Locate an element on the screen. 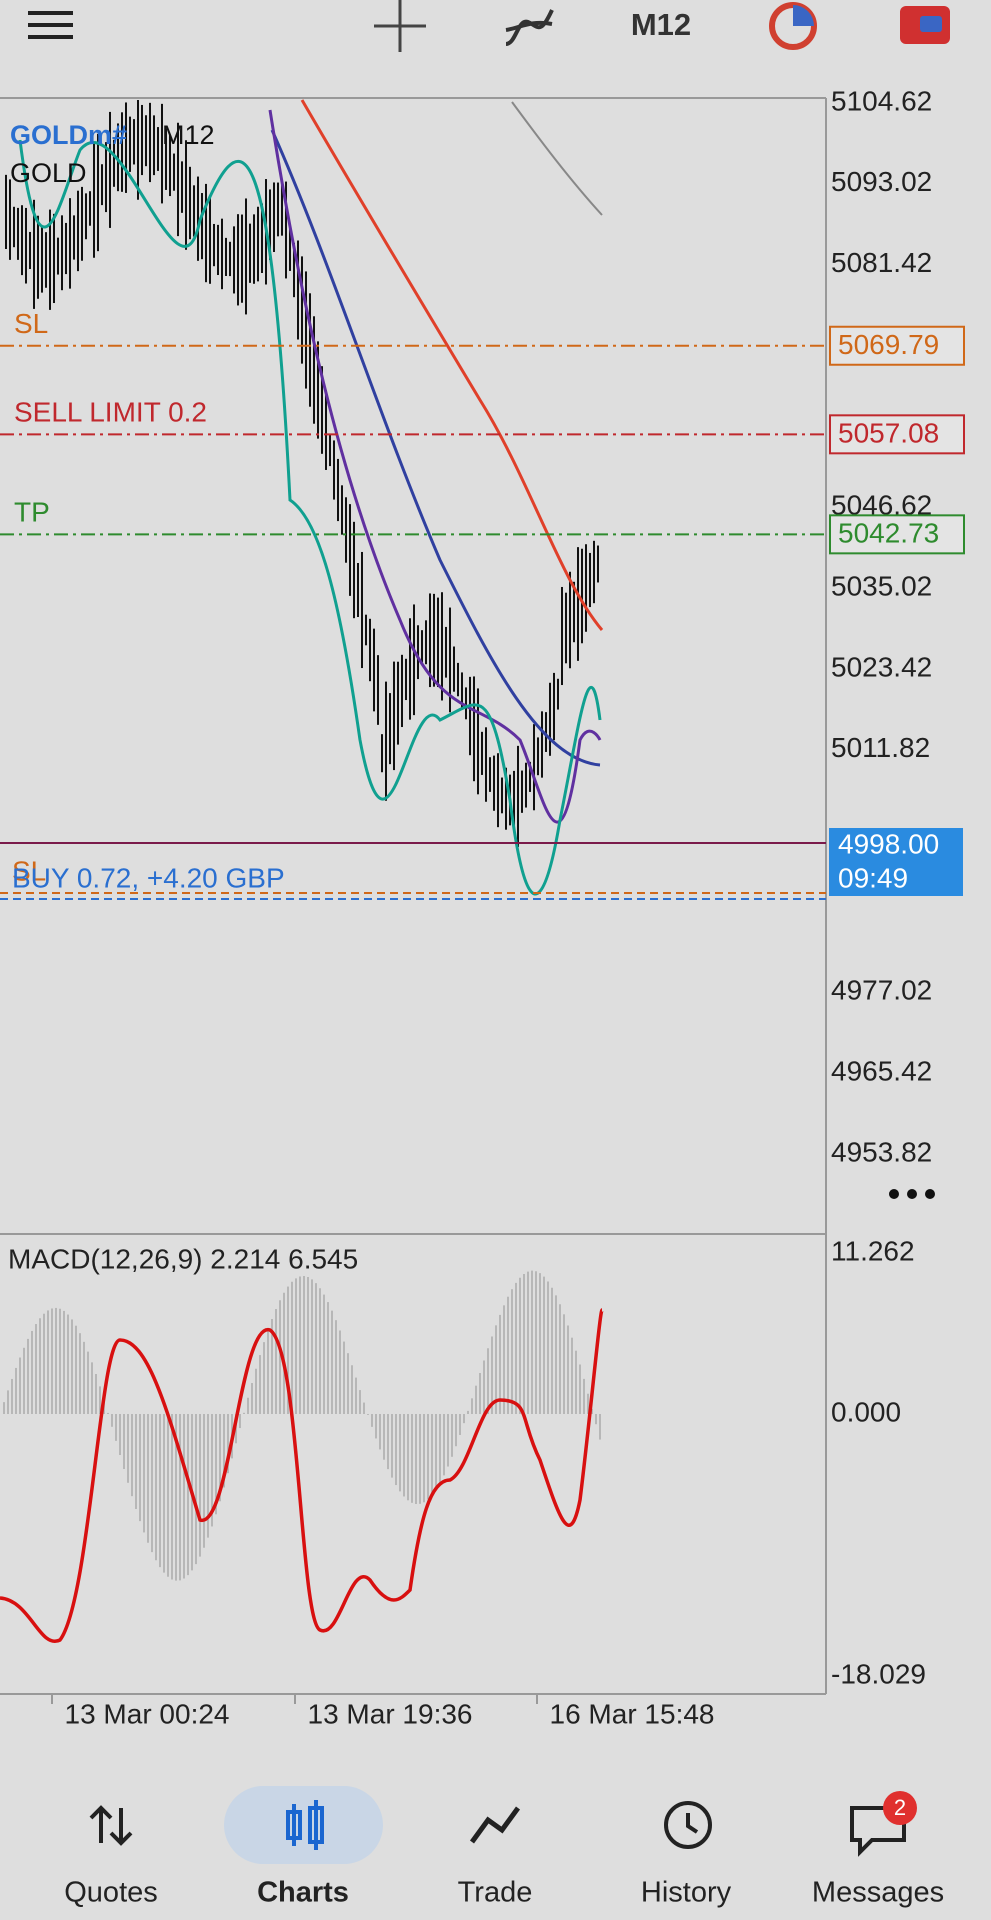 Image resolution: width=991 pixels, height=1920 pixels. trade-icon is located at coordinates (495, 1825).